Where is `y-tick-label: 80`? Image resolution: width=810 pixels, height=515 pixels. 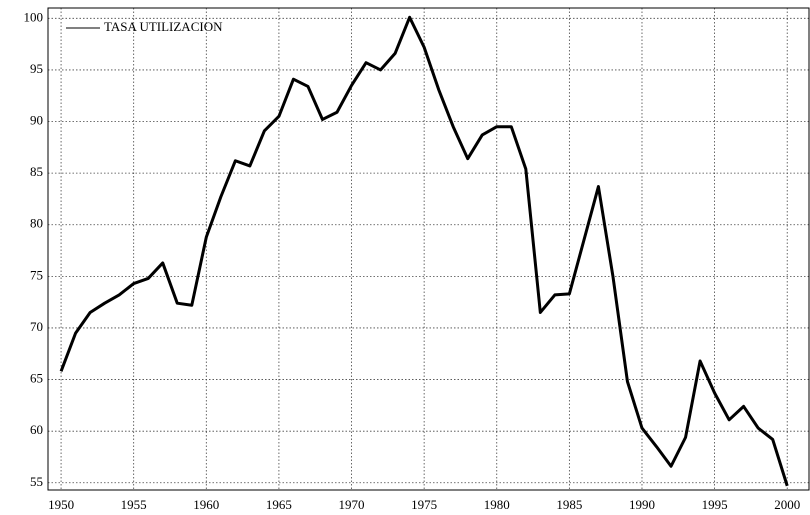
y-tick-label: 80 is located at coordinates (36, 223).